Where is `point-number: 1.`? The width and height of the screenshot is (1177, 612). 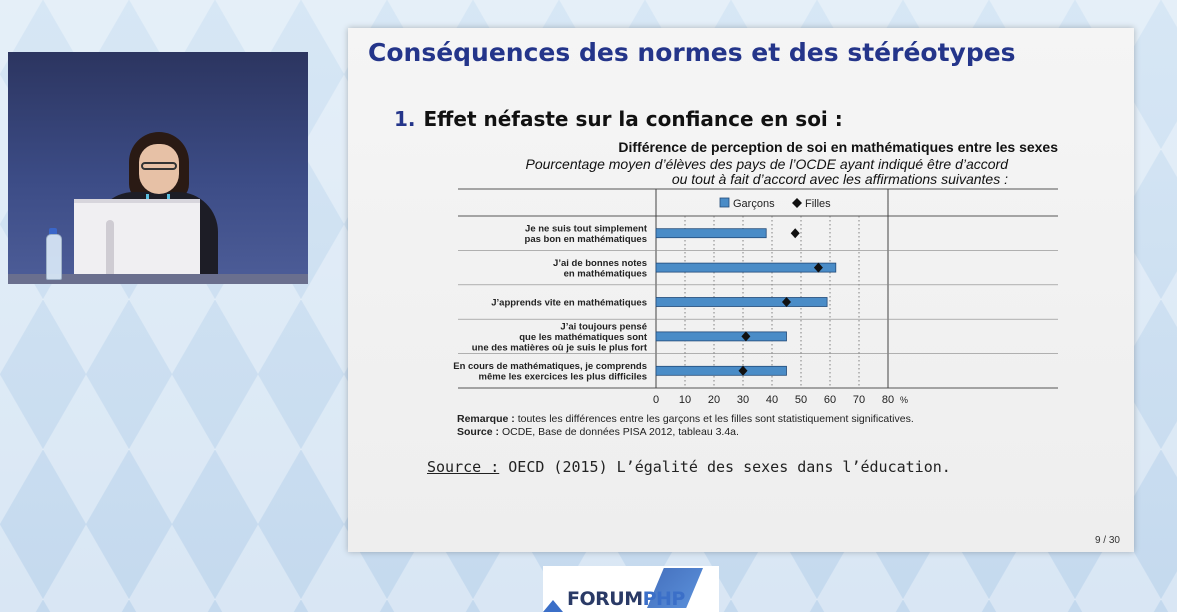 point-number: 1. is located at coordinates (405, 119).